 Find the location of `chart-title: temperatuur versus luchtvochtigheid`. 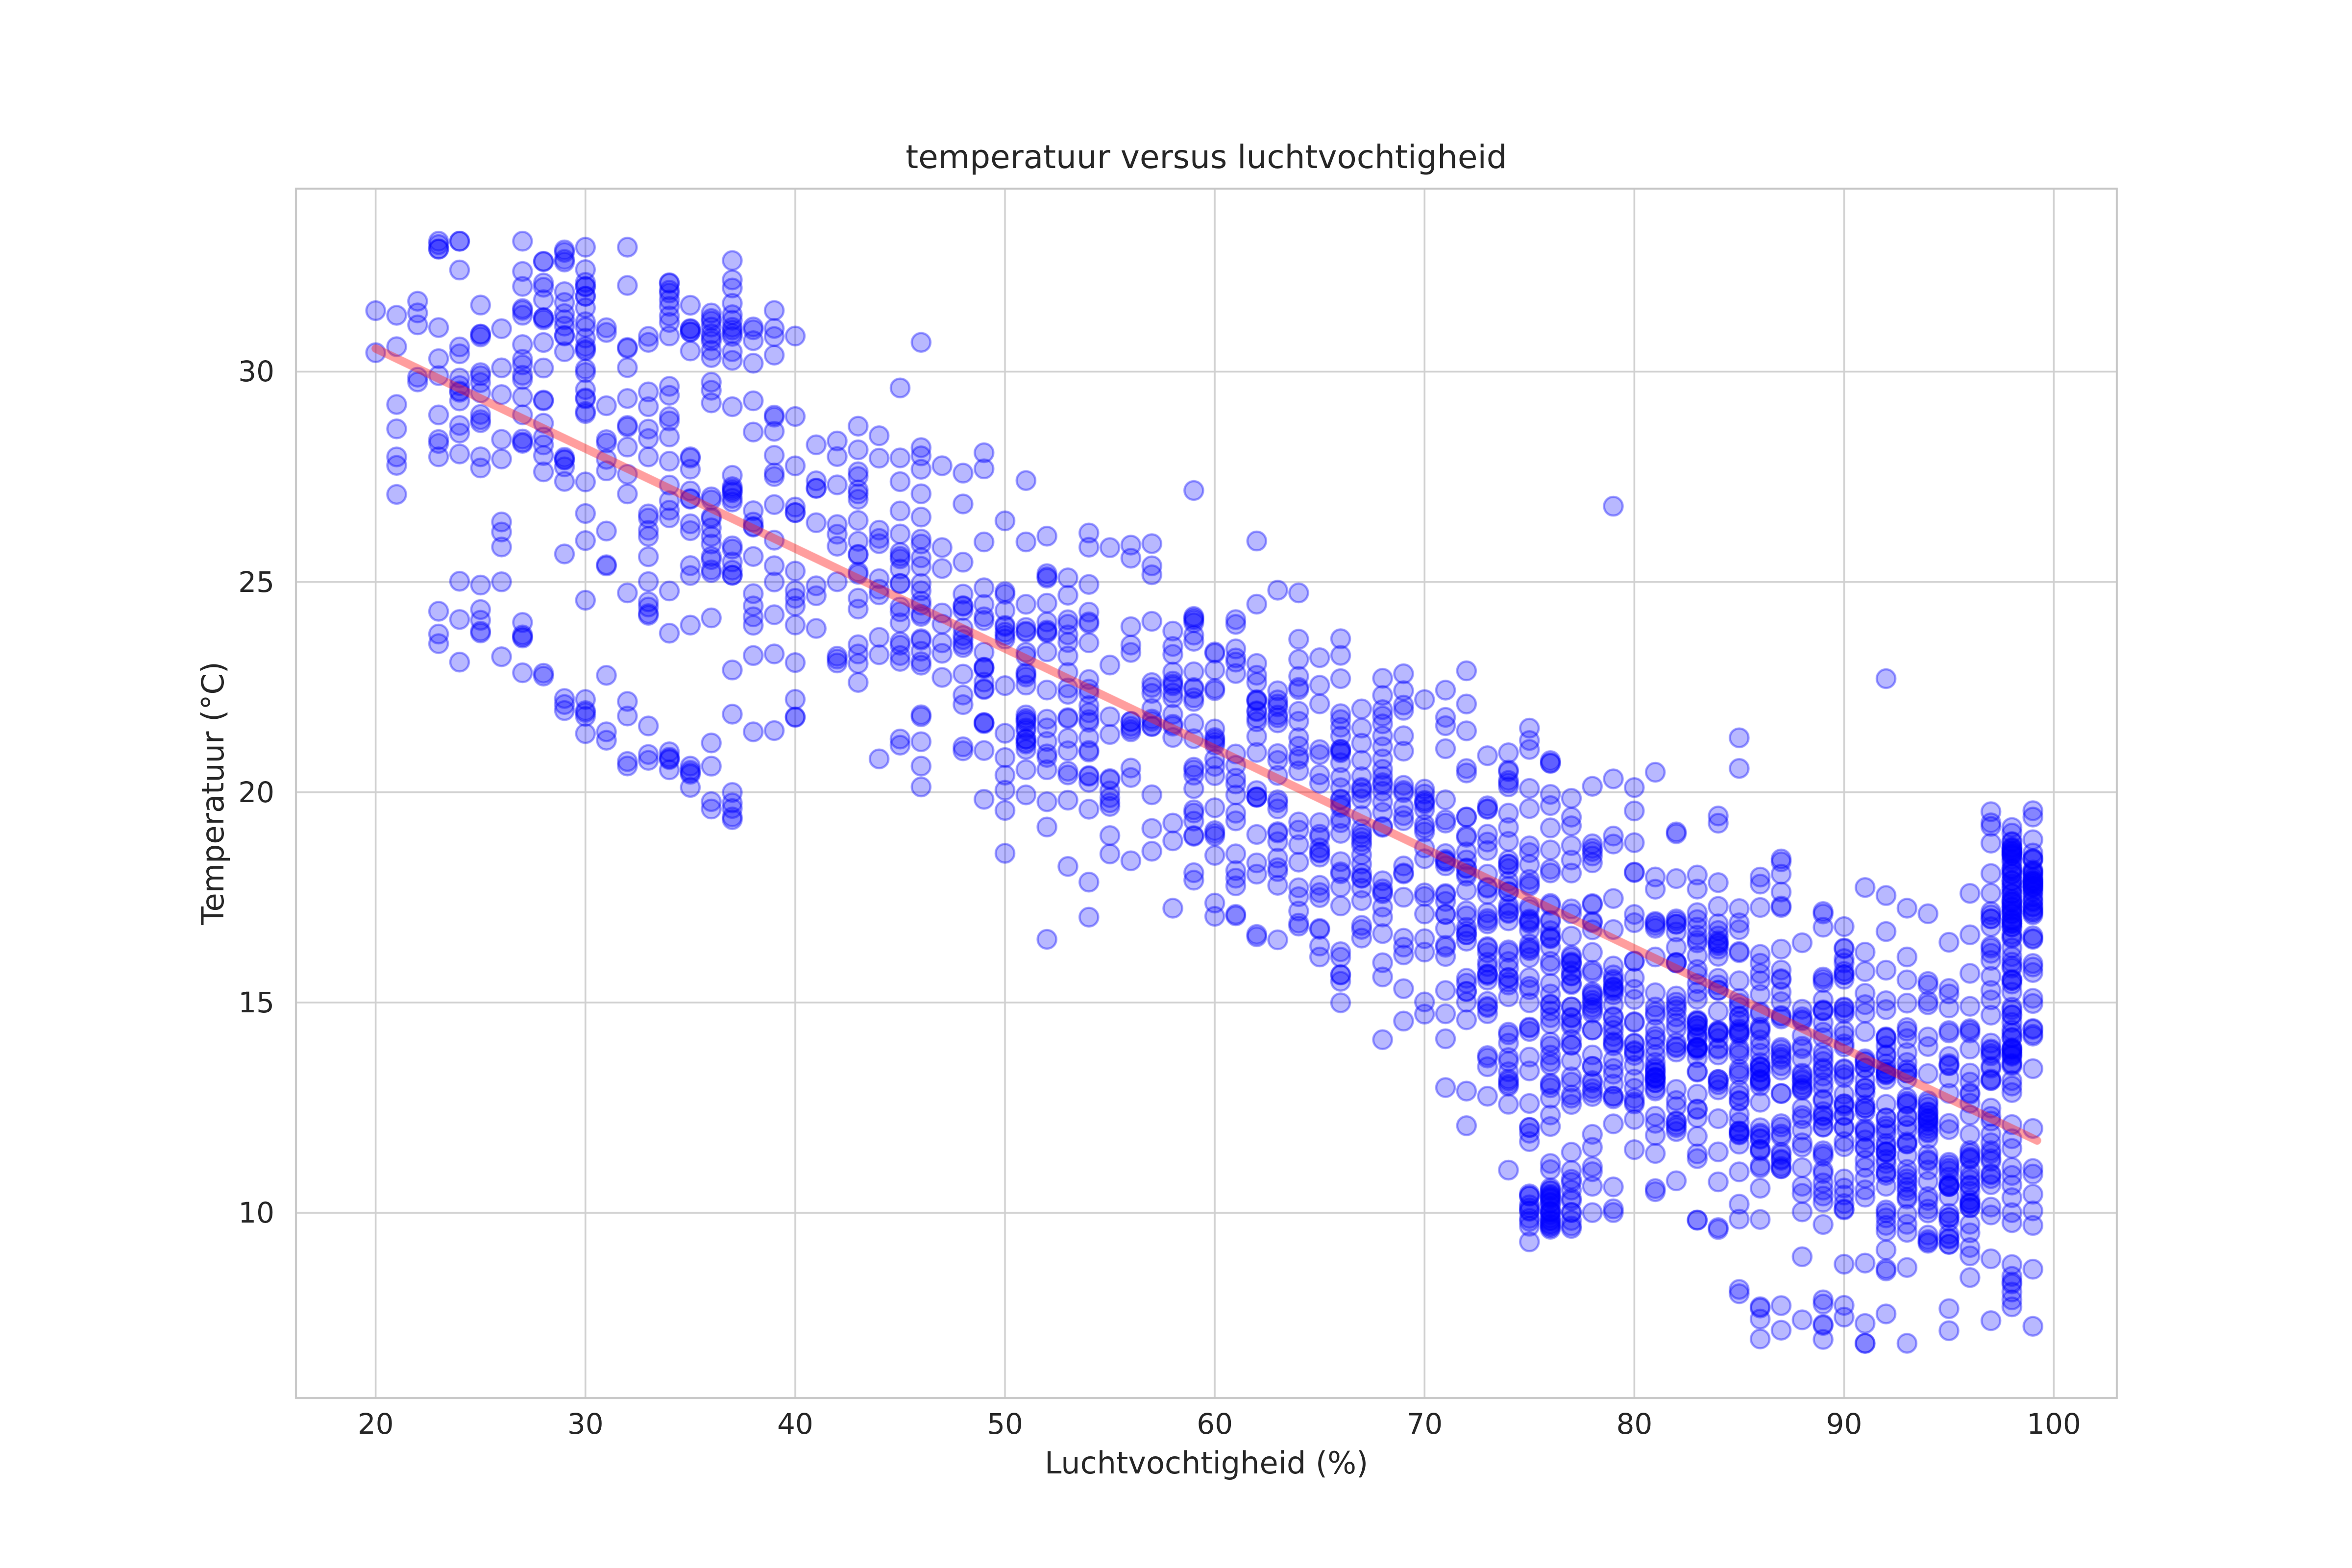

chart-title: temperatuur versus luchtvochtigheid is located at coordinates (1206, 157).